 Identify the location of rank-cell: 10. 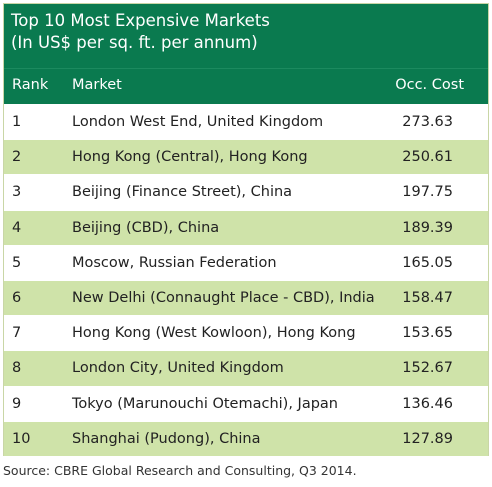
(21, 438).